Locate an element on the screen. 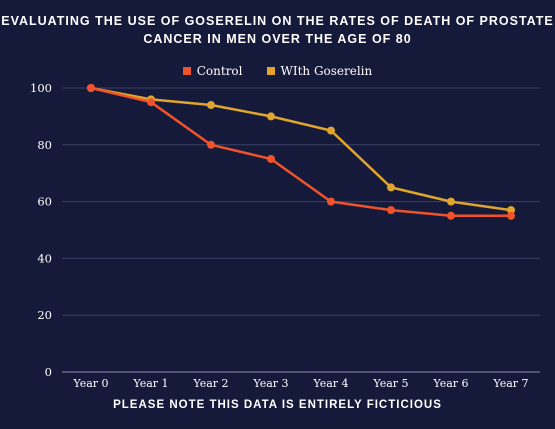  y-tick-label-0: 0 is located at coordinates (48, 372).